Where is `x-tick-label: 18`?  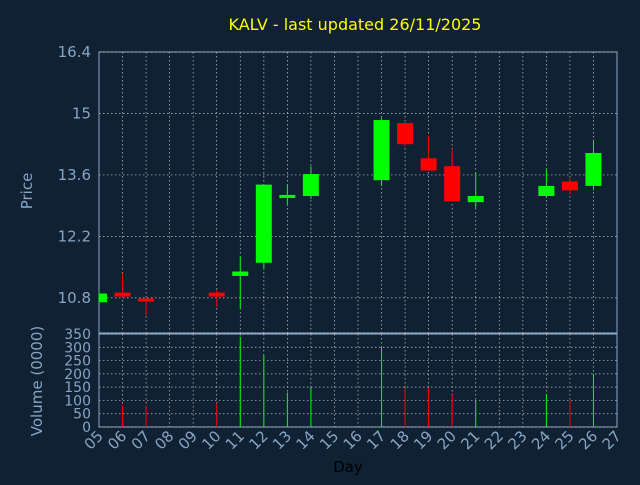
x-tick-label: 18 is located at coordinates (400, 440).